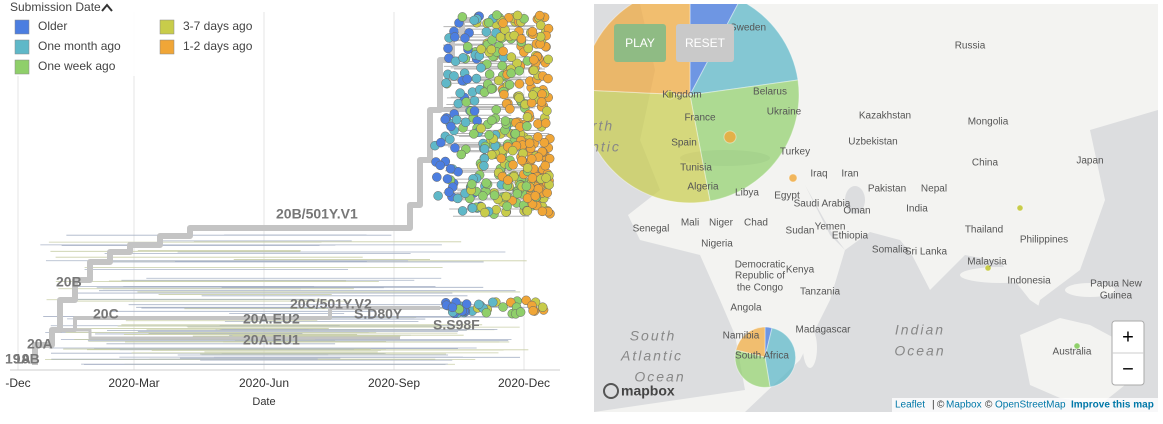 The width and height of the screenshot is (1163, 424). What do you see at coordinates (970, 46) in the screenshot?
I see `map-label: Russia` at bounding box center [970, 46].